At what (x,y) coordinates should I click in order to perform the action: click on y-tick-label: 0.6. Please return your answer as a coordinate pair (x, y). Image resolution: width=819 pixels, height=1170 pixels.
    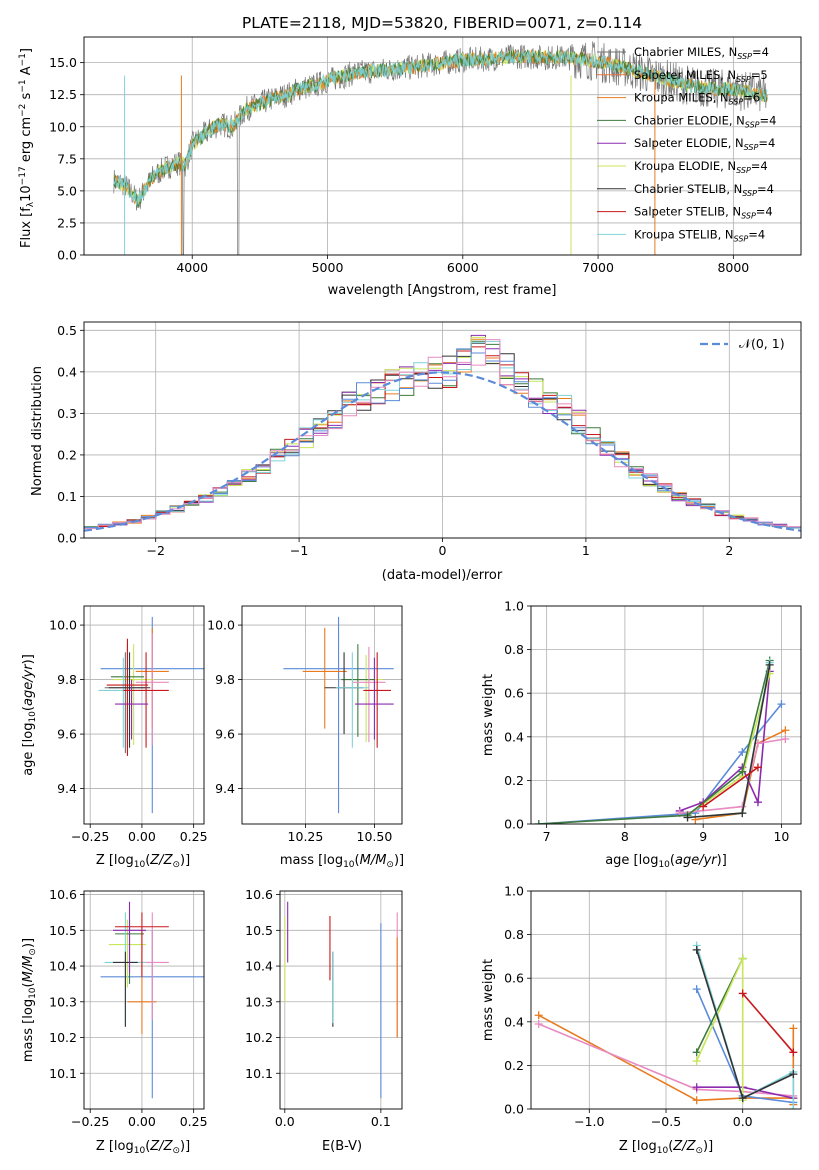
    Looking at the image, I should click on (514, 978).